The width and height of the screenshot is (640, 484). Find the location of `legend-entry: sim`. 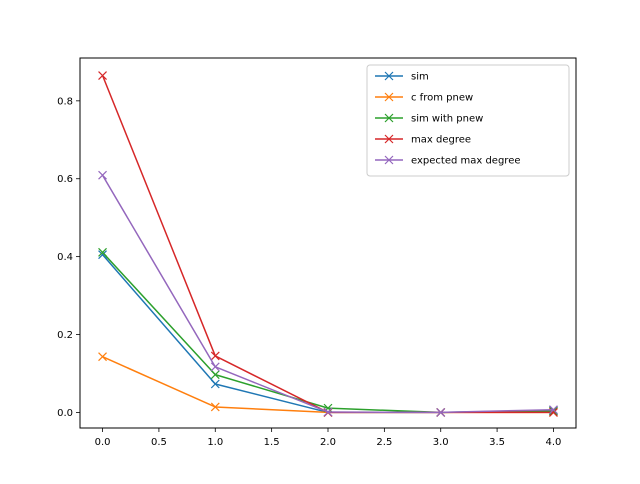

legend-entry: sim is located at coordinates (402, 77).